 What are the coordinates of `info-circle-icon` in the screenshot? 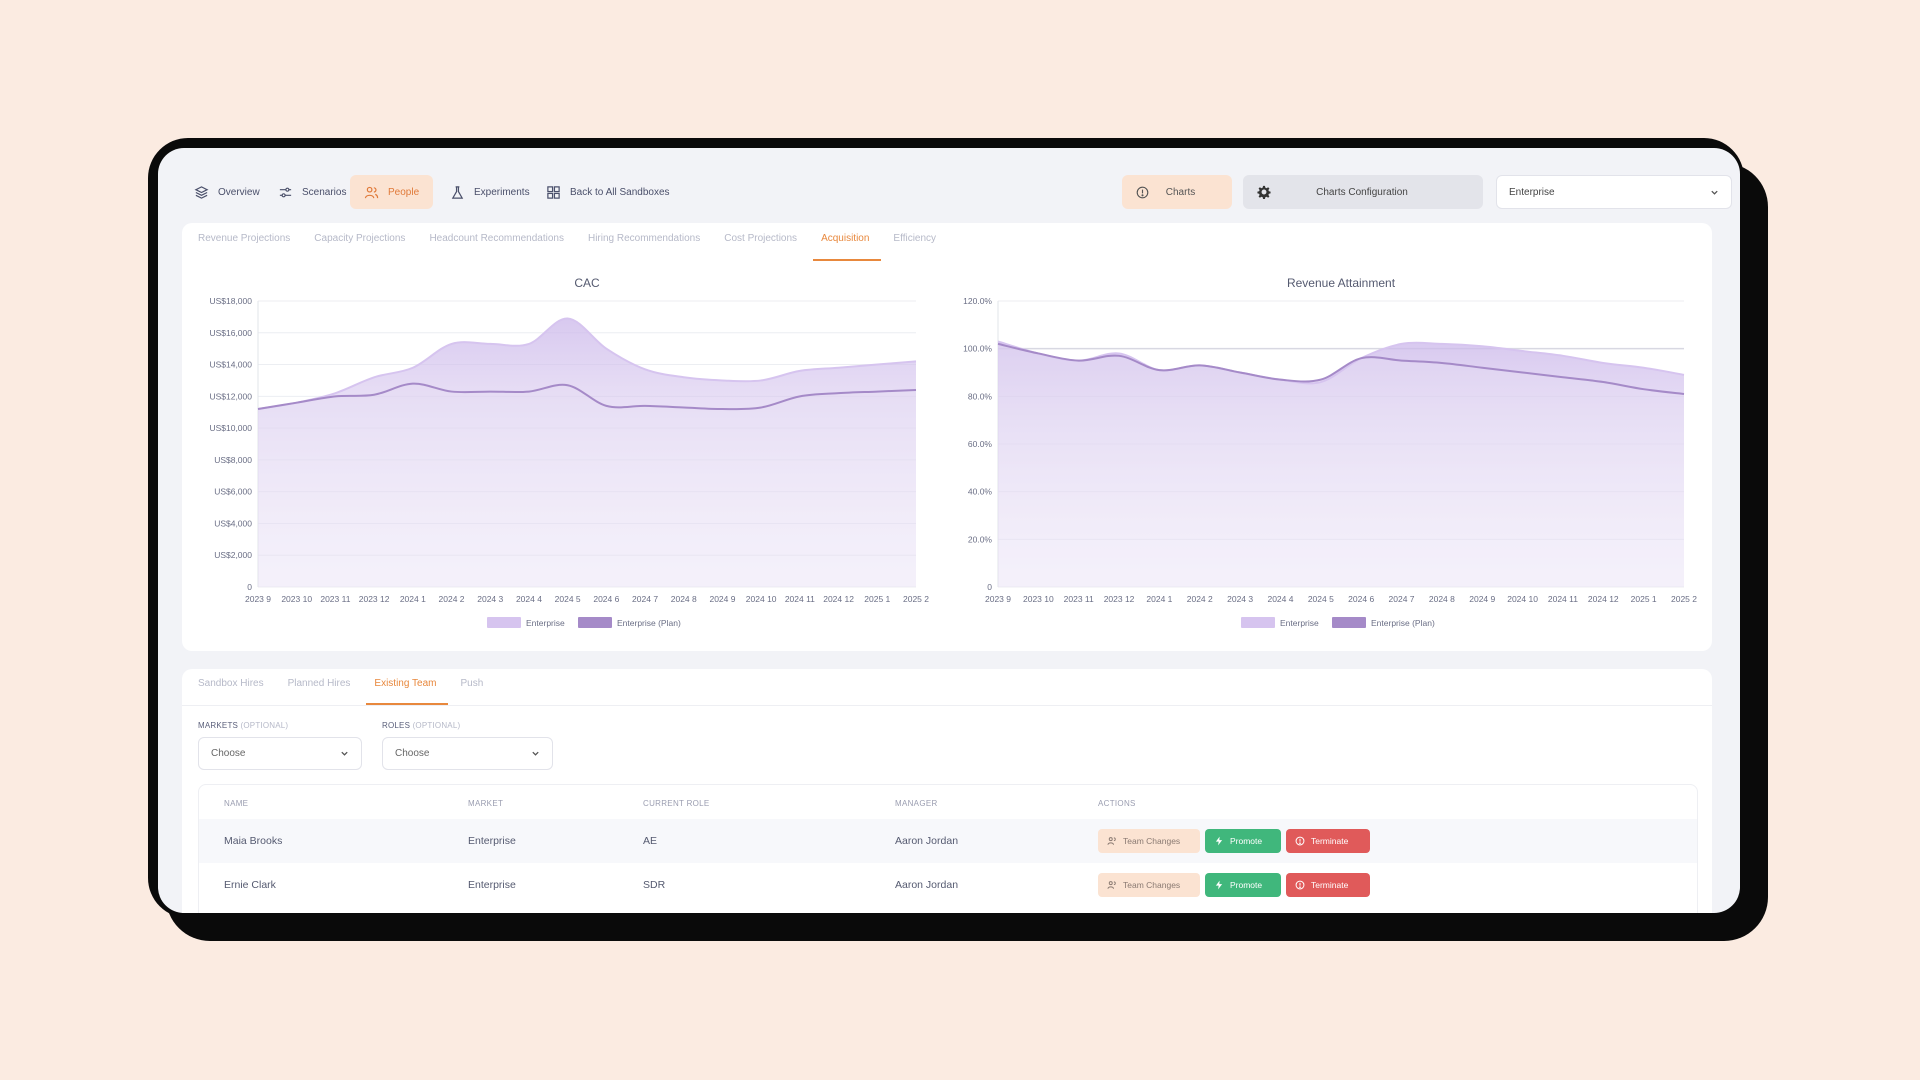 It's located at (1142, 192).